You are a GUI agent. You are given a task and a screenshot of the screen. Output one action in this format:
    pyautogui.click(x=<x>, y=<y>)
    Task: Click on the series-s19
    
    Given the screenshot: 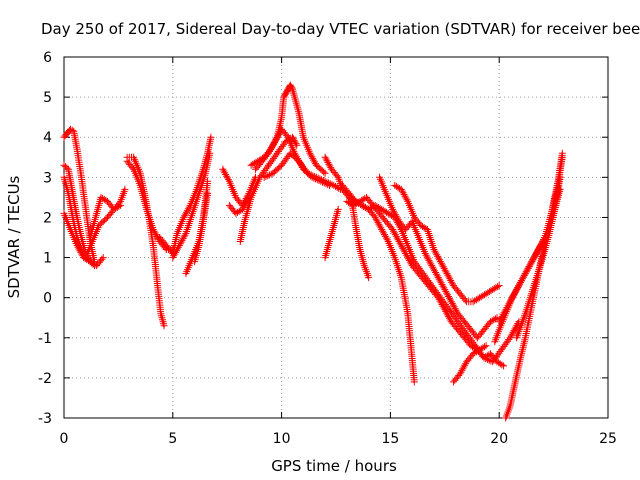 What is the action you would take?
    pyautogui.click(x=331, y=233)
    